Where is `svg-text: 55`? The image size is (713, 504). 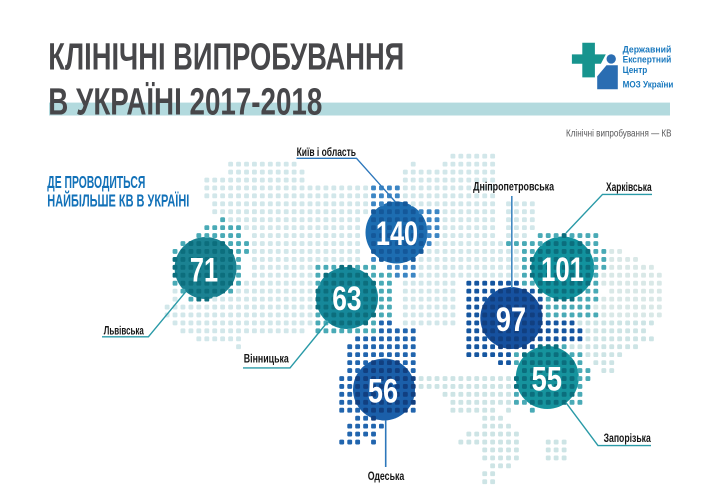 svg-text: 55 is located at coordinates (547, 379).